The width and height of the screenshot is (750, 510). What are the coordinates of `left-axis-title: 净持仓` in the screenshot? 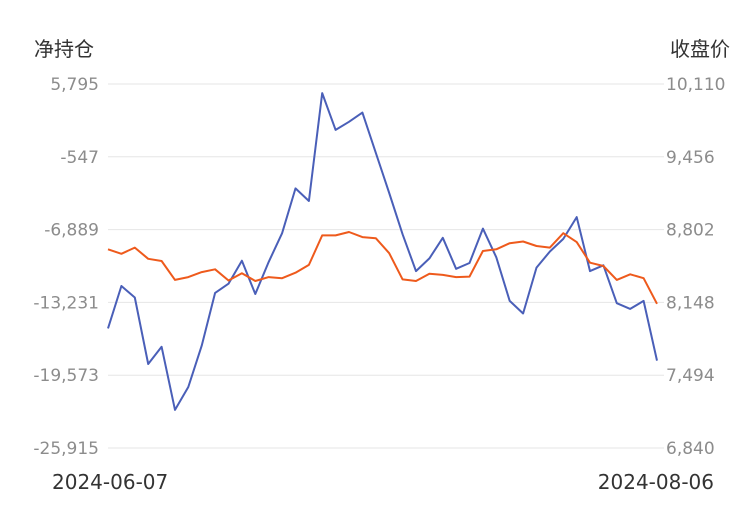 It's located at (64, 49).